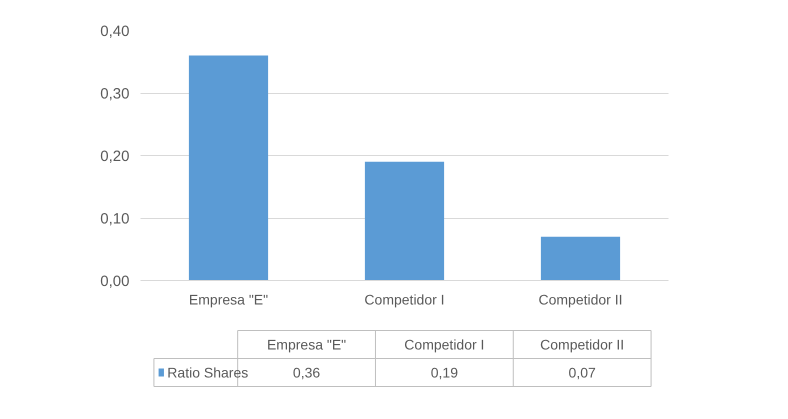 This screenshot has height=419, width=788. I want to click on y-tick-label: 0,00, so click(115, 281).